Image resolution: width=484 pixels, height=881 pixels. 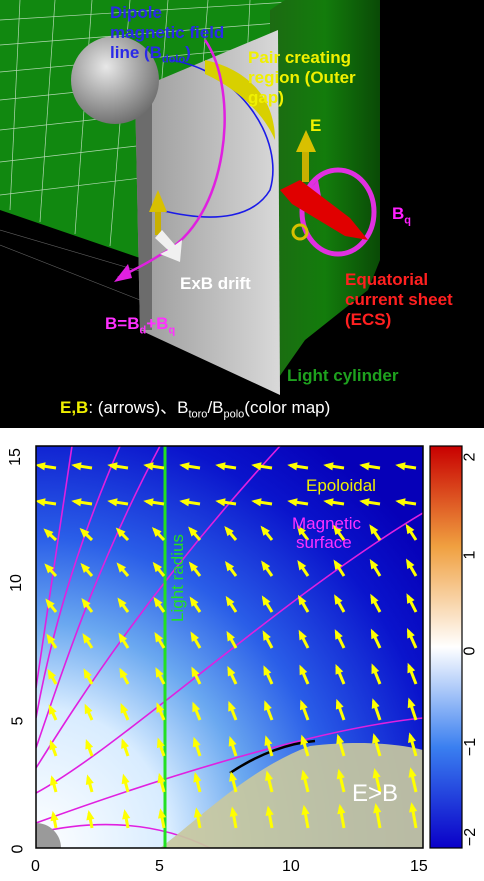 I want to click on light-cylinder-surface, so click(x=325, y=195).